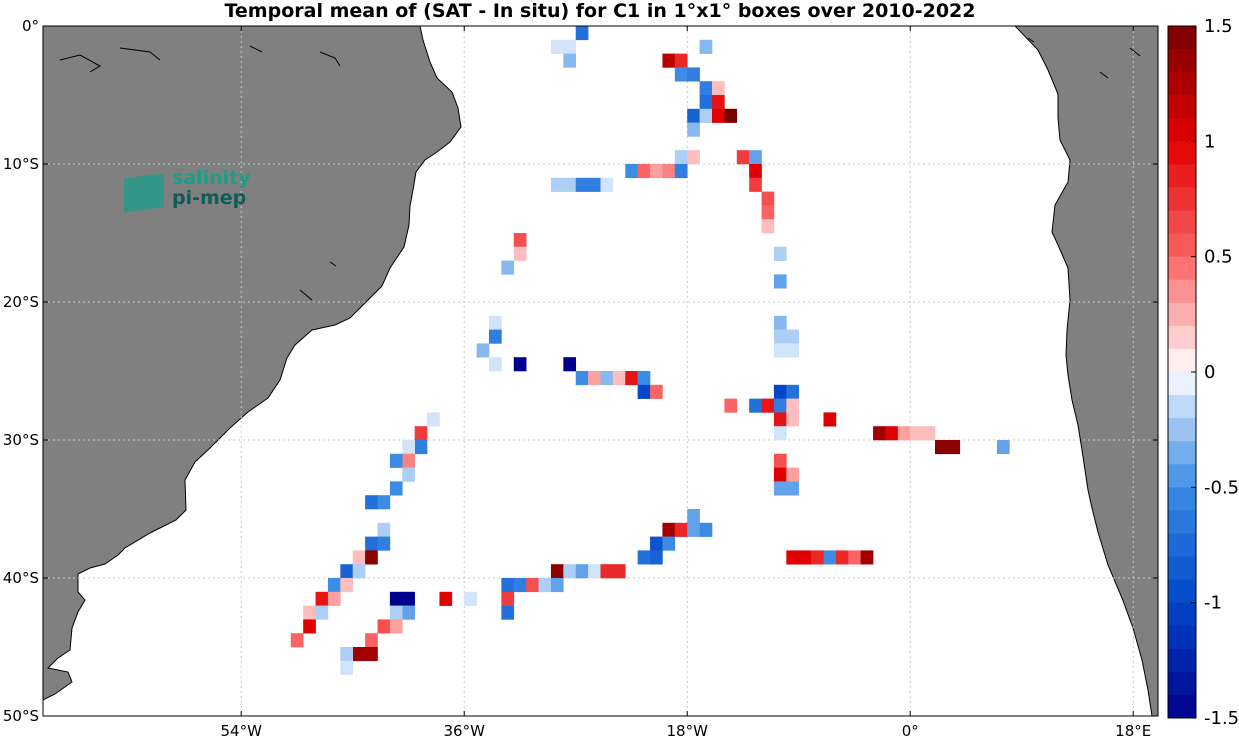  What do you see at coordinates (242, 731) in the screenshot?
I see `x-tick-label: 54°W` at bounding box center [242, 731].